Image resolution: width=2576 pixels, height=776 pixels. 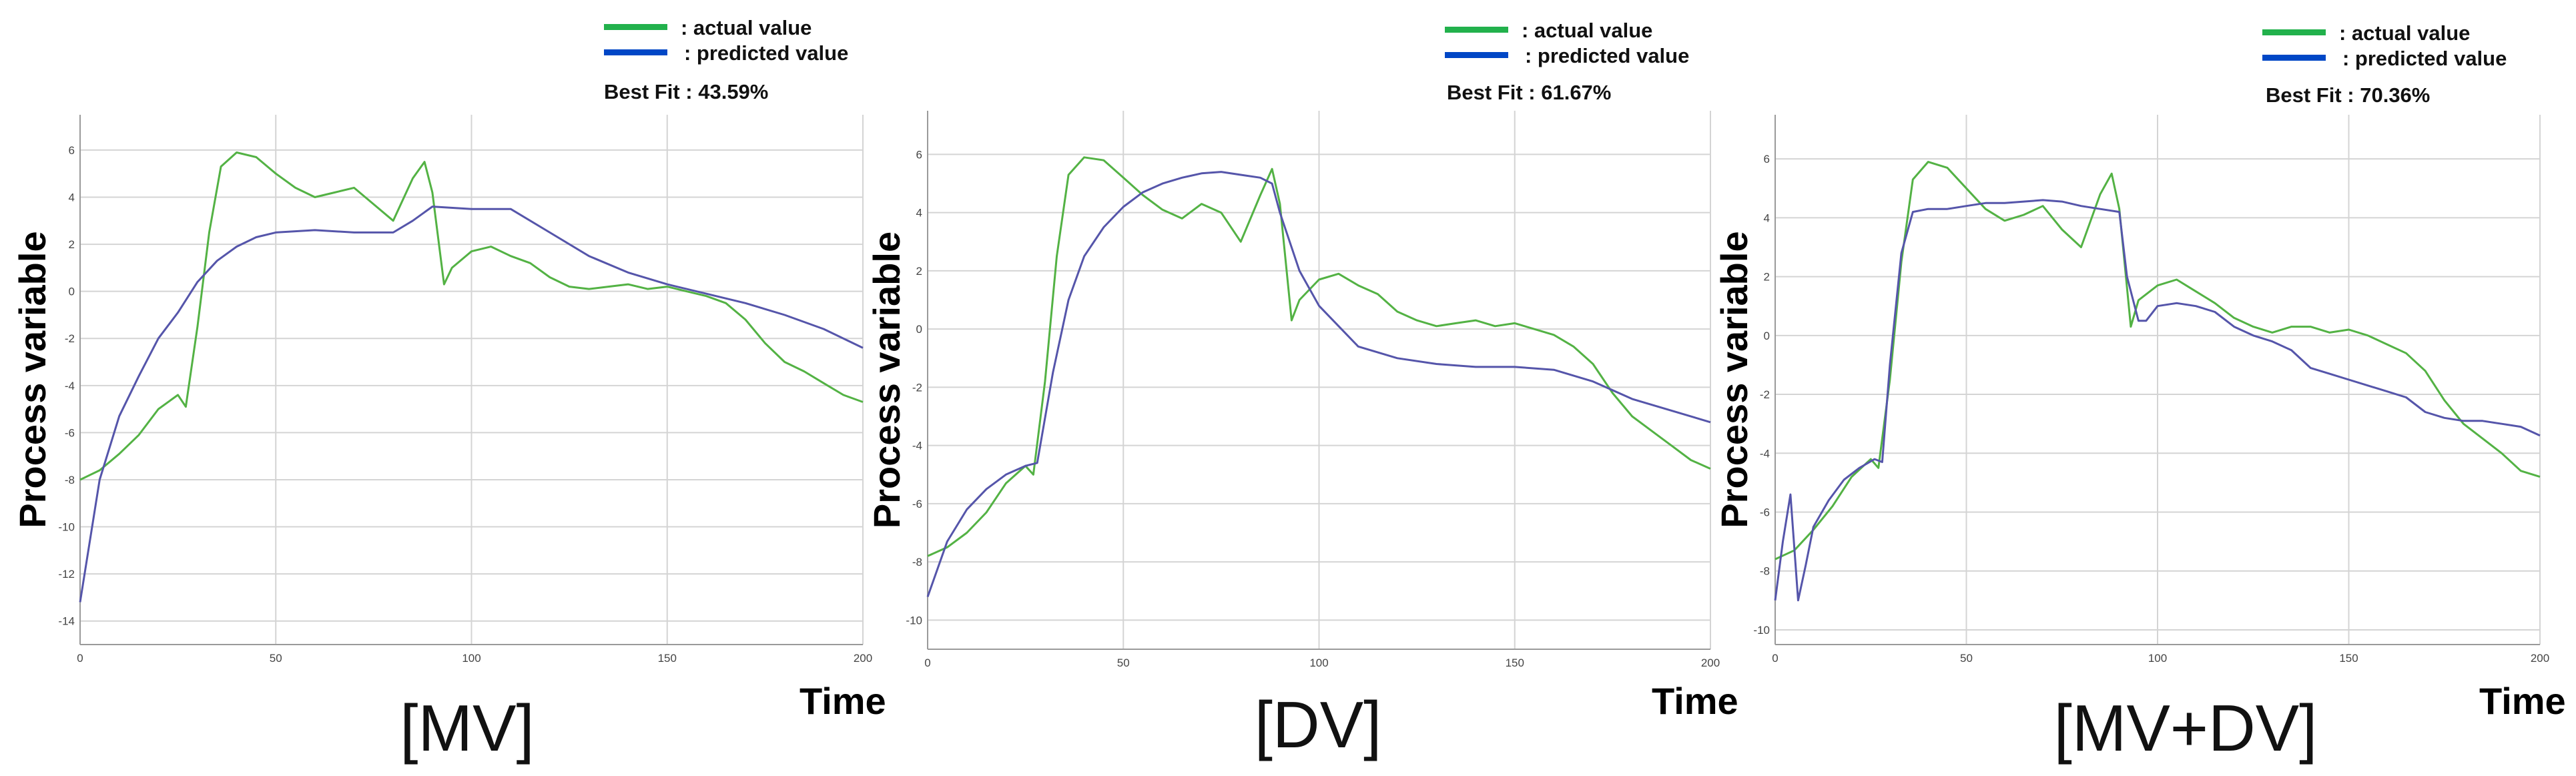 What do you see at coordinates (686, 91) in the screenshot?
I see `best-fit-label: Best Fit : 43.59%` at bounding box center [686, 91].